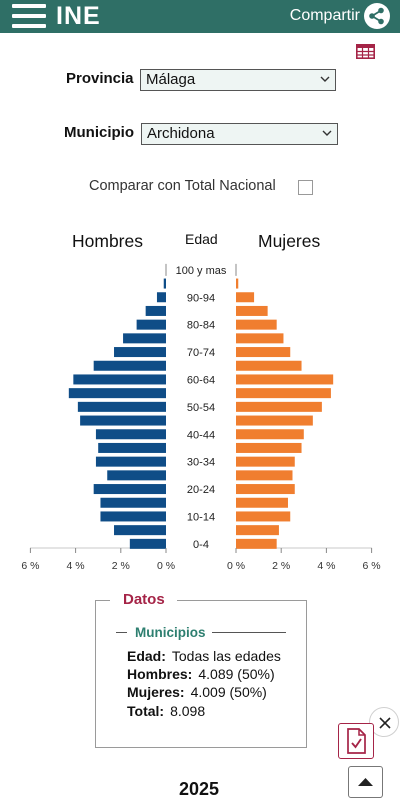 This screenshot has width=400, height=798. Describe the element at coordinates (146, 656) in the screenshot. I see `edad-label: Edad:` at that location.